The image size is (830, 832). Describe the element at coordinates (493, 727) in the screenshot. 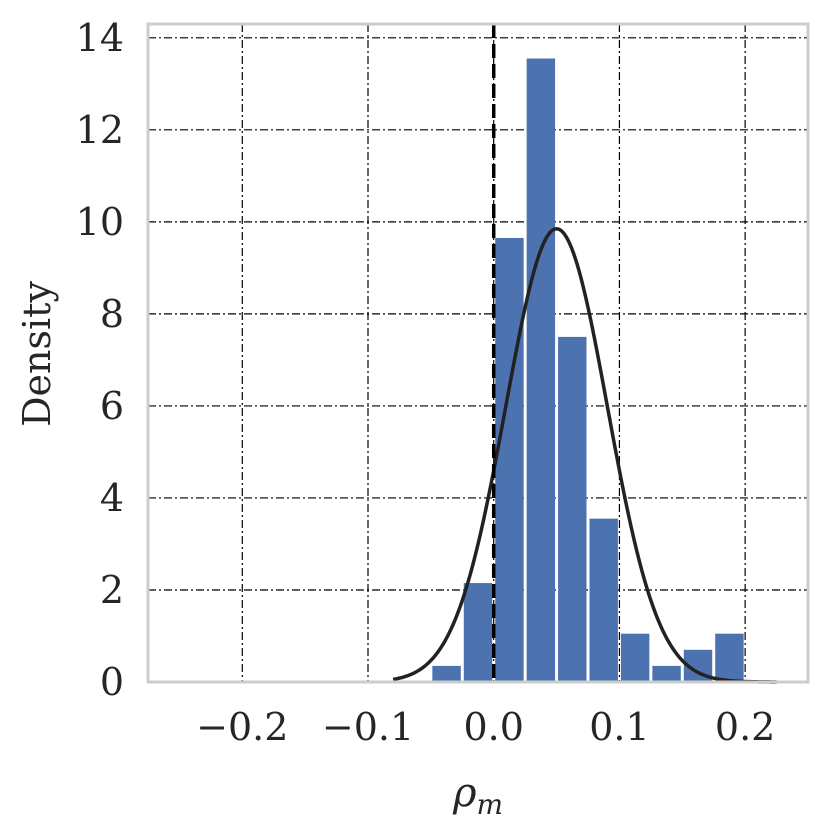

I see `x-tick-label-2: 0.0` at that location.